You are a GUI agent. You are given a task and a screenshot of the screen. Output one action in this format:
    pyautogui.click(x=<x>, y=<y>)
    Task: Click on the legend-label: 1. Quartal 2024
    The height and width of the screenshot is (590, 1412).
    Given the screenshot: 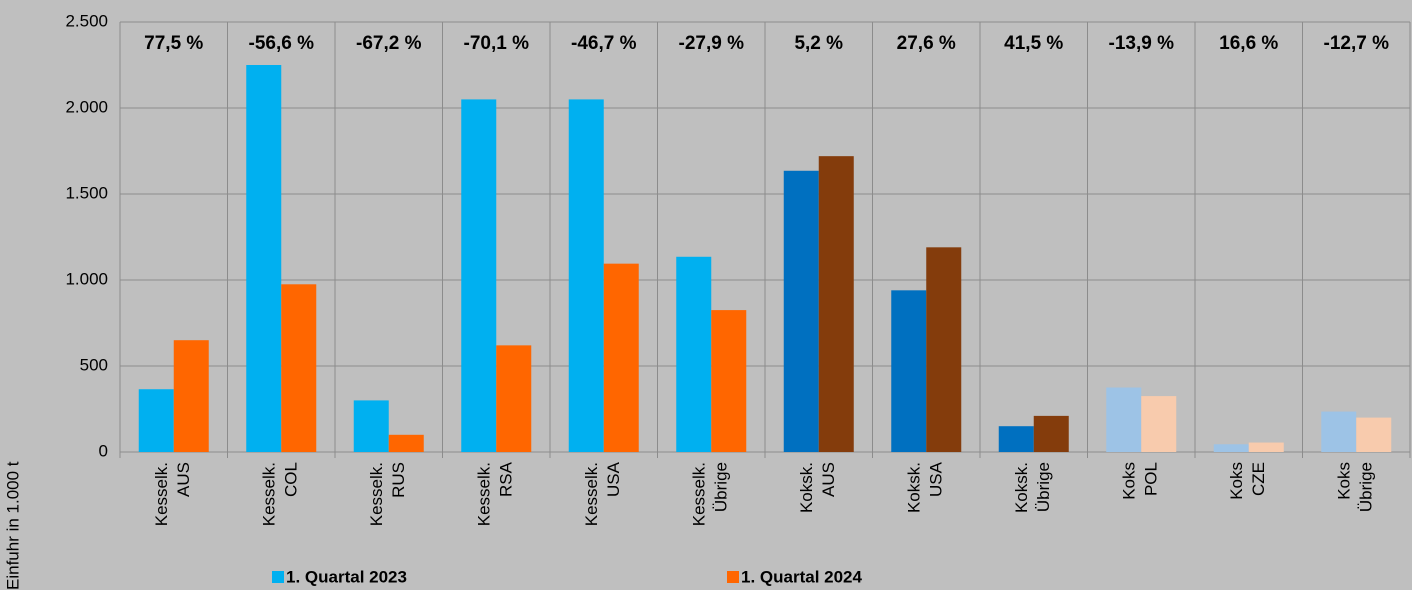 What is the action you would take?
    pyautogui.click(x=802, y=576)
    